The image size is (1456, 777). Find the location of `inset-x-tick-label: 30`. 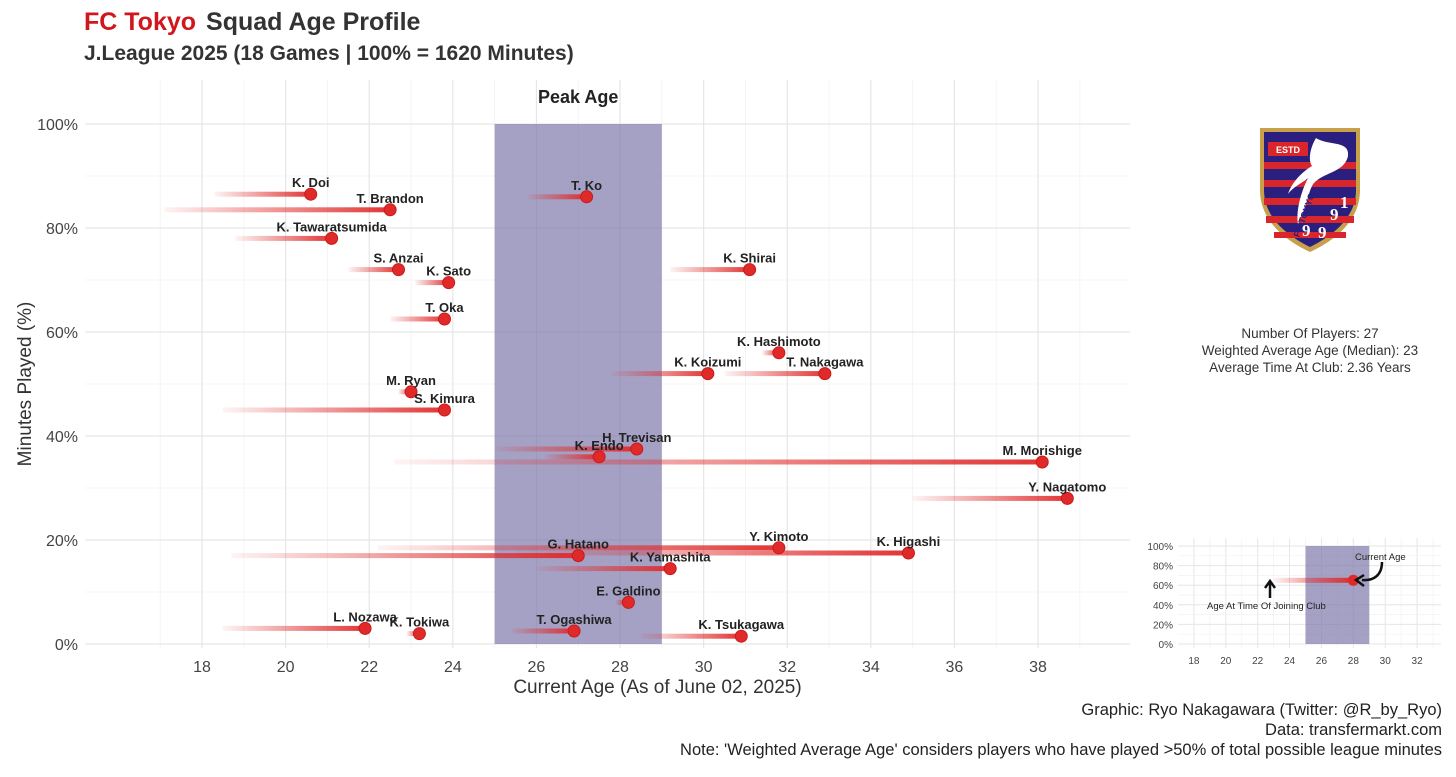

inset-x-tick-label: 30 is located at coordinates (1386, 661).